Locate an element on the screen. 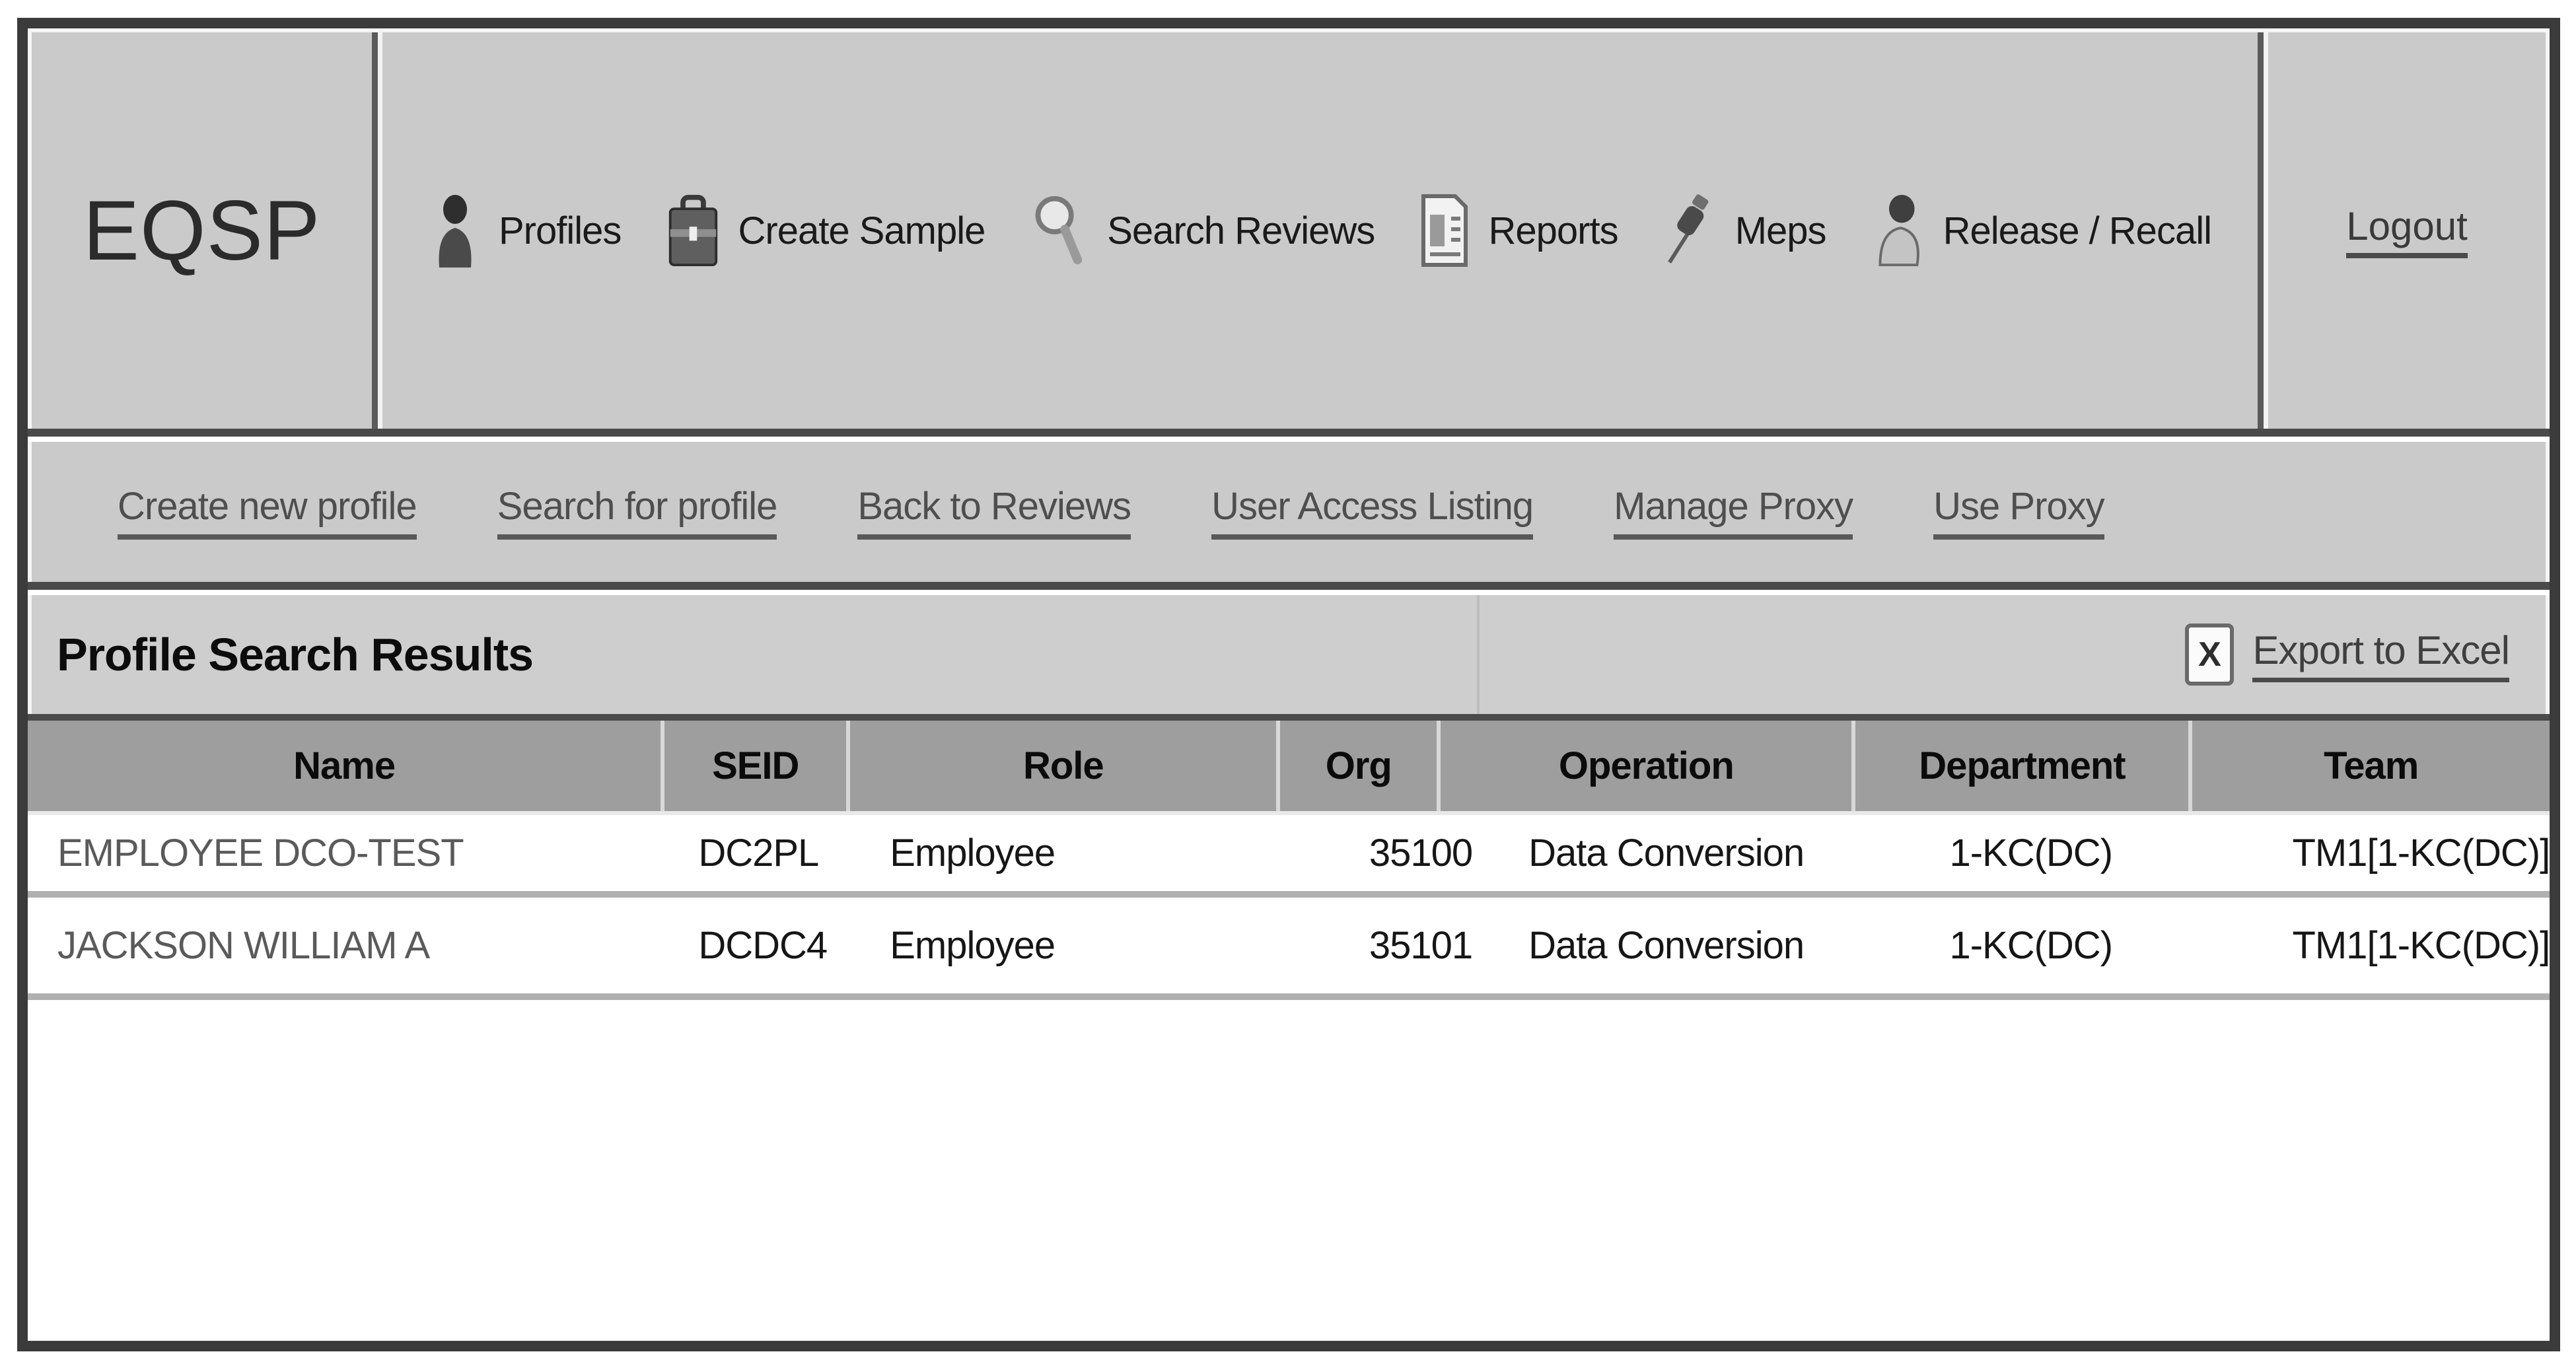 The width and height of the screenshot is (2576, 1356). magnifier-icon is located at coordinates (1060, 231).